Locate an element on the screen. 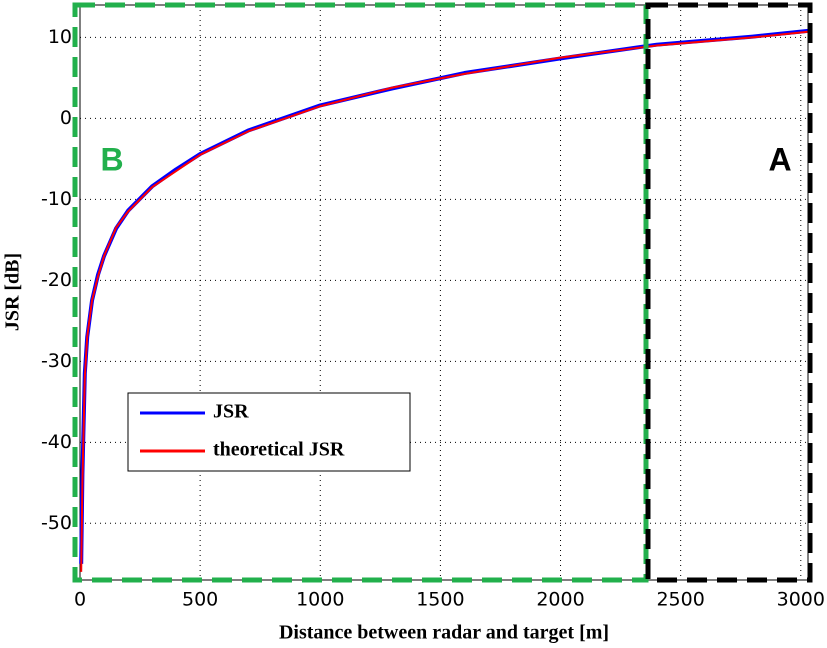  x-tick-label: 1000 is located at coordinates (320, 600).